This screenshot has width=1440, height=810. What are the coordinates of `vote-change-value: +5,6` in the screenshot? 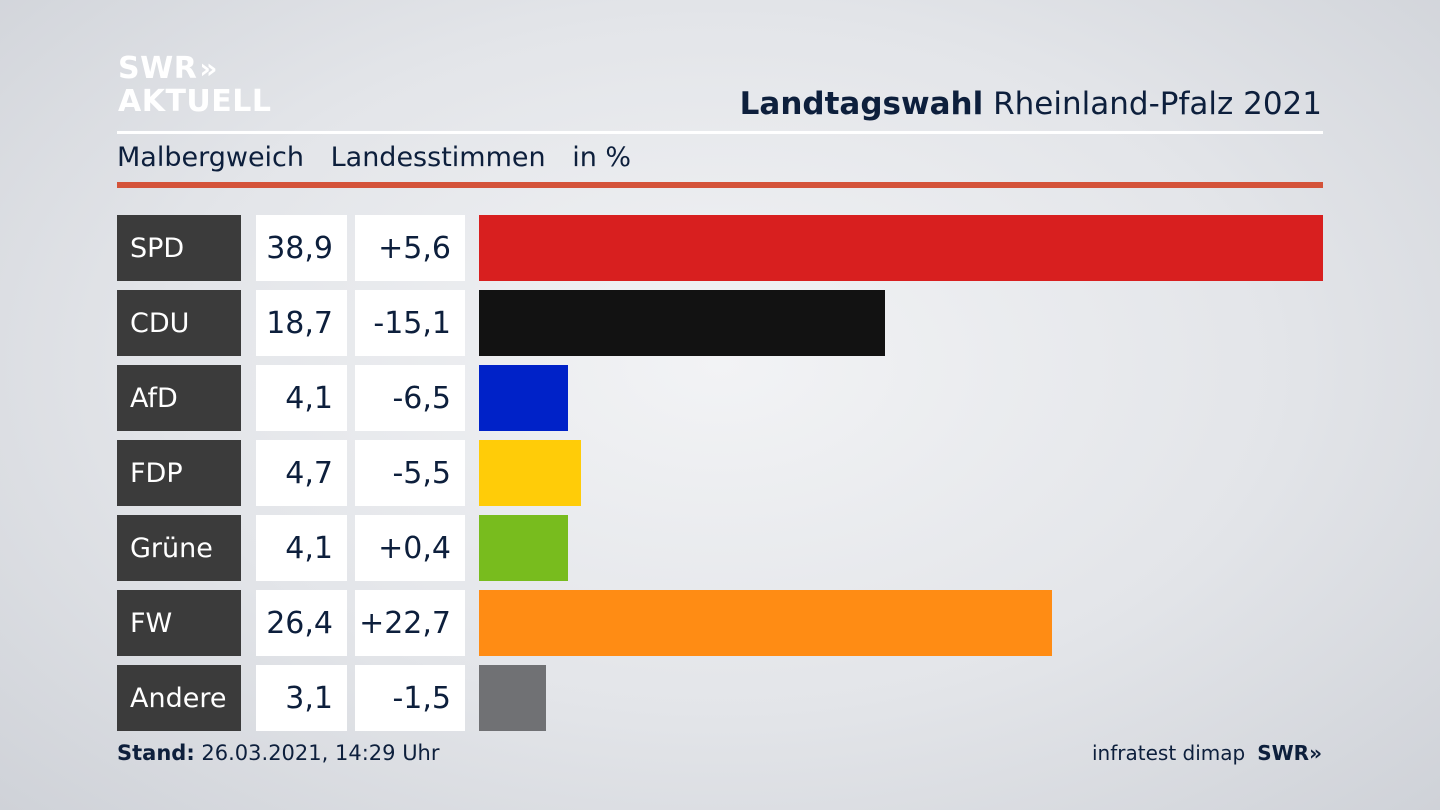 It's located at (410, 248).